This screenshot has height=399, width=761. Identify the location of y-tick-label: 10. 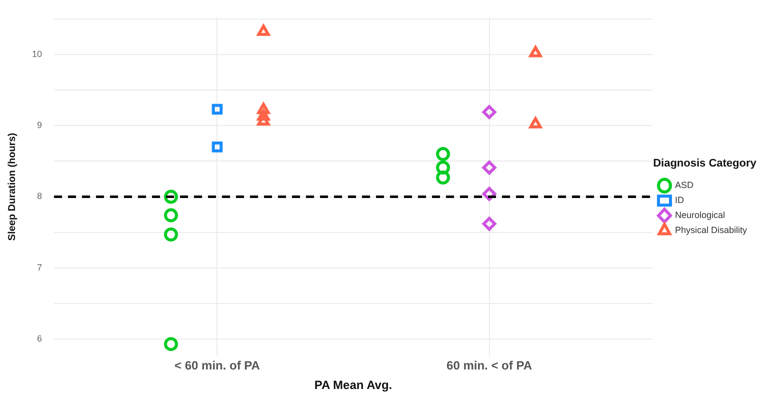
(37, 53).